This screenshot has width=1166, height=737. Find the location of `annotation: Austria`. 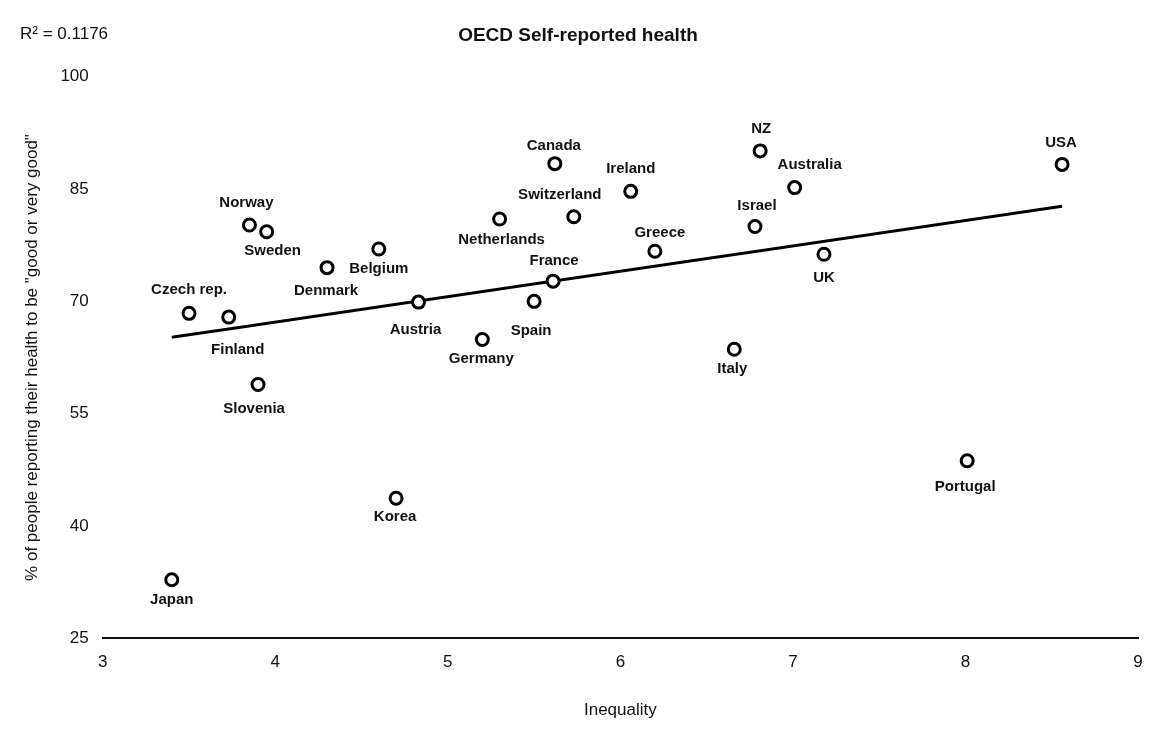

annotation: Austria is located at coordinates (415, 329).